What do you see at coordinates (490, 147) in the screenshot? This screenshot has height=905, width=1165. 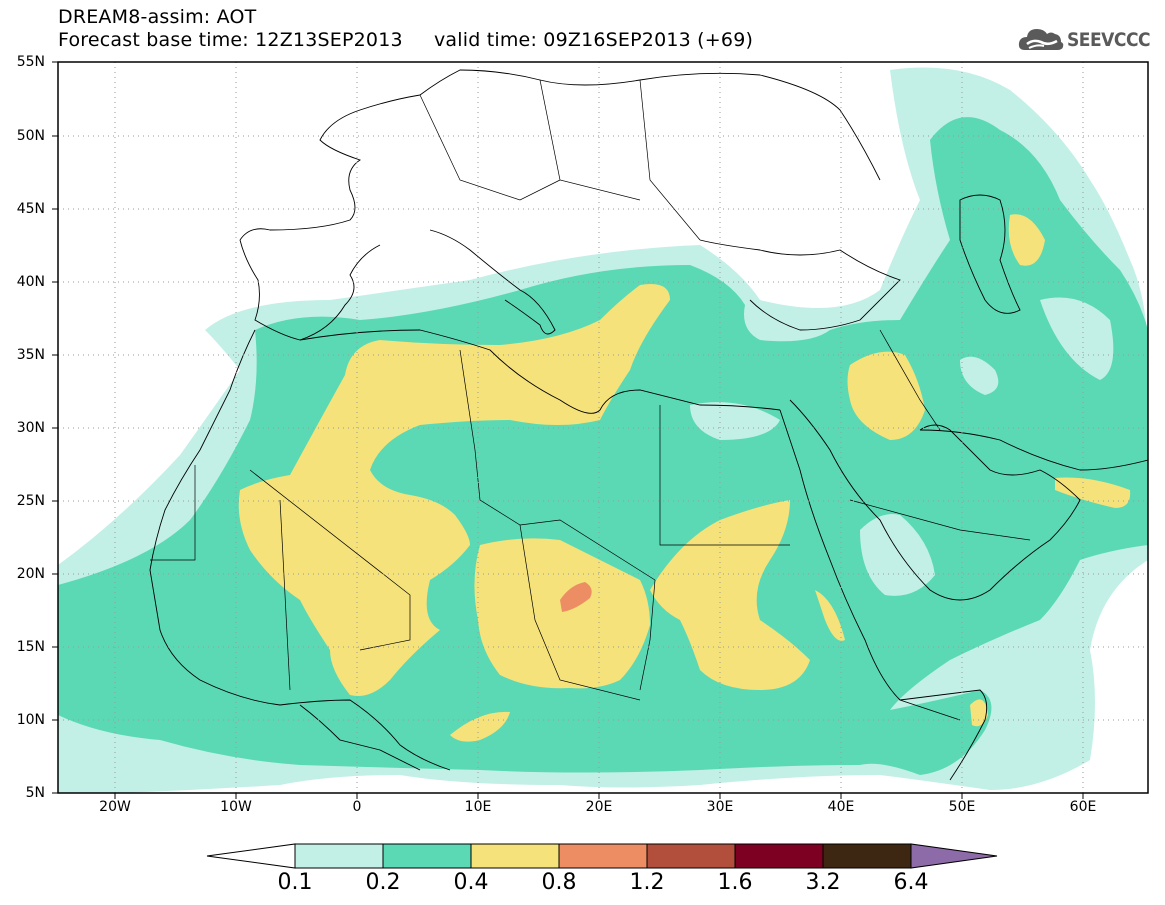 I see `border-europe-central` at bounding box center [490, 147].